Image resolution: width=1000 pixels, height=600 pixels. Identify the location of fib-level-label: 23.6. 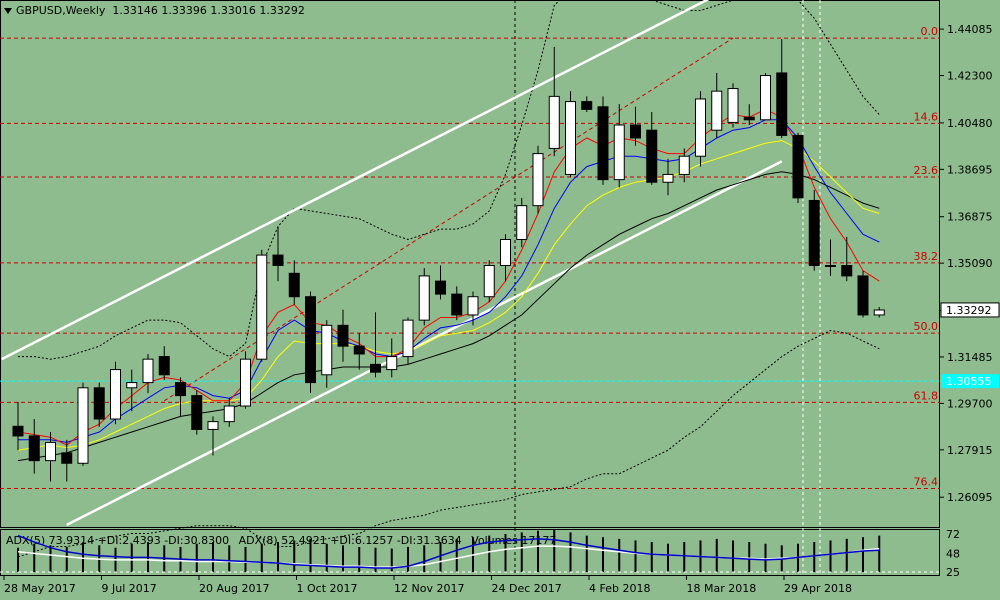
(926, 170).